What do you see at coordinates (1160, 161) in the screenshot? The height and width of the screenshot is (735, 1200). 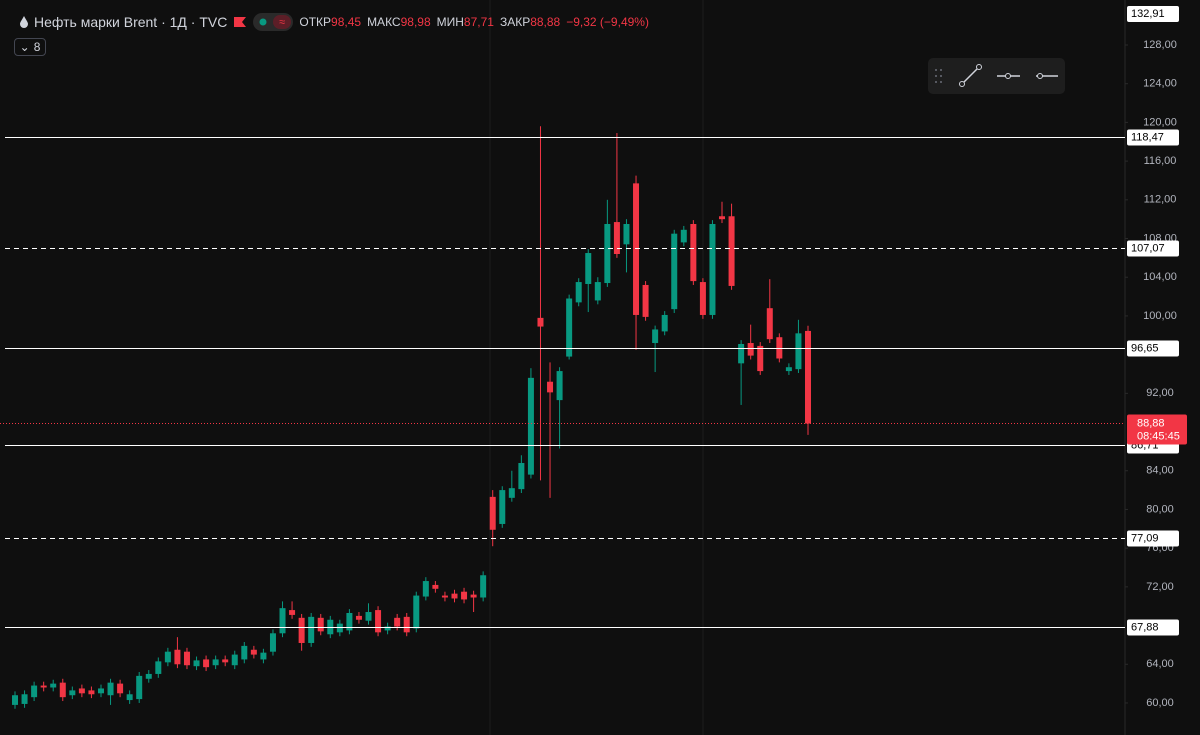 I see `y-tick-label: 116,00` at bounding box center [1160, 161].